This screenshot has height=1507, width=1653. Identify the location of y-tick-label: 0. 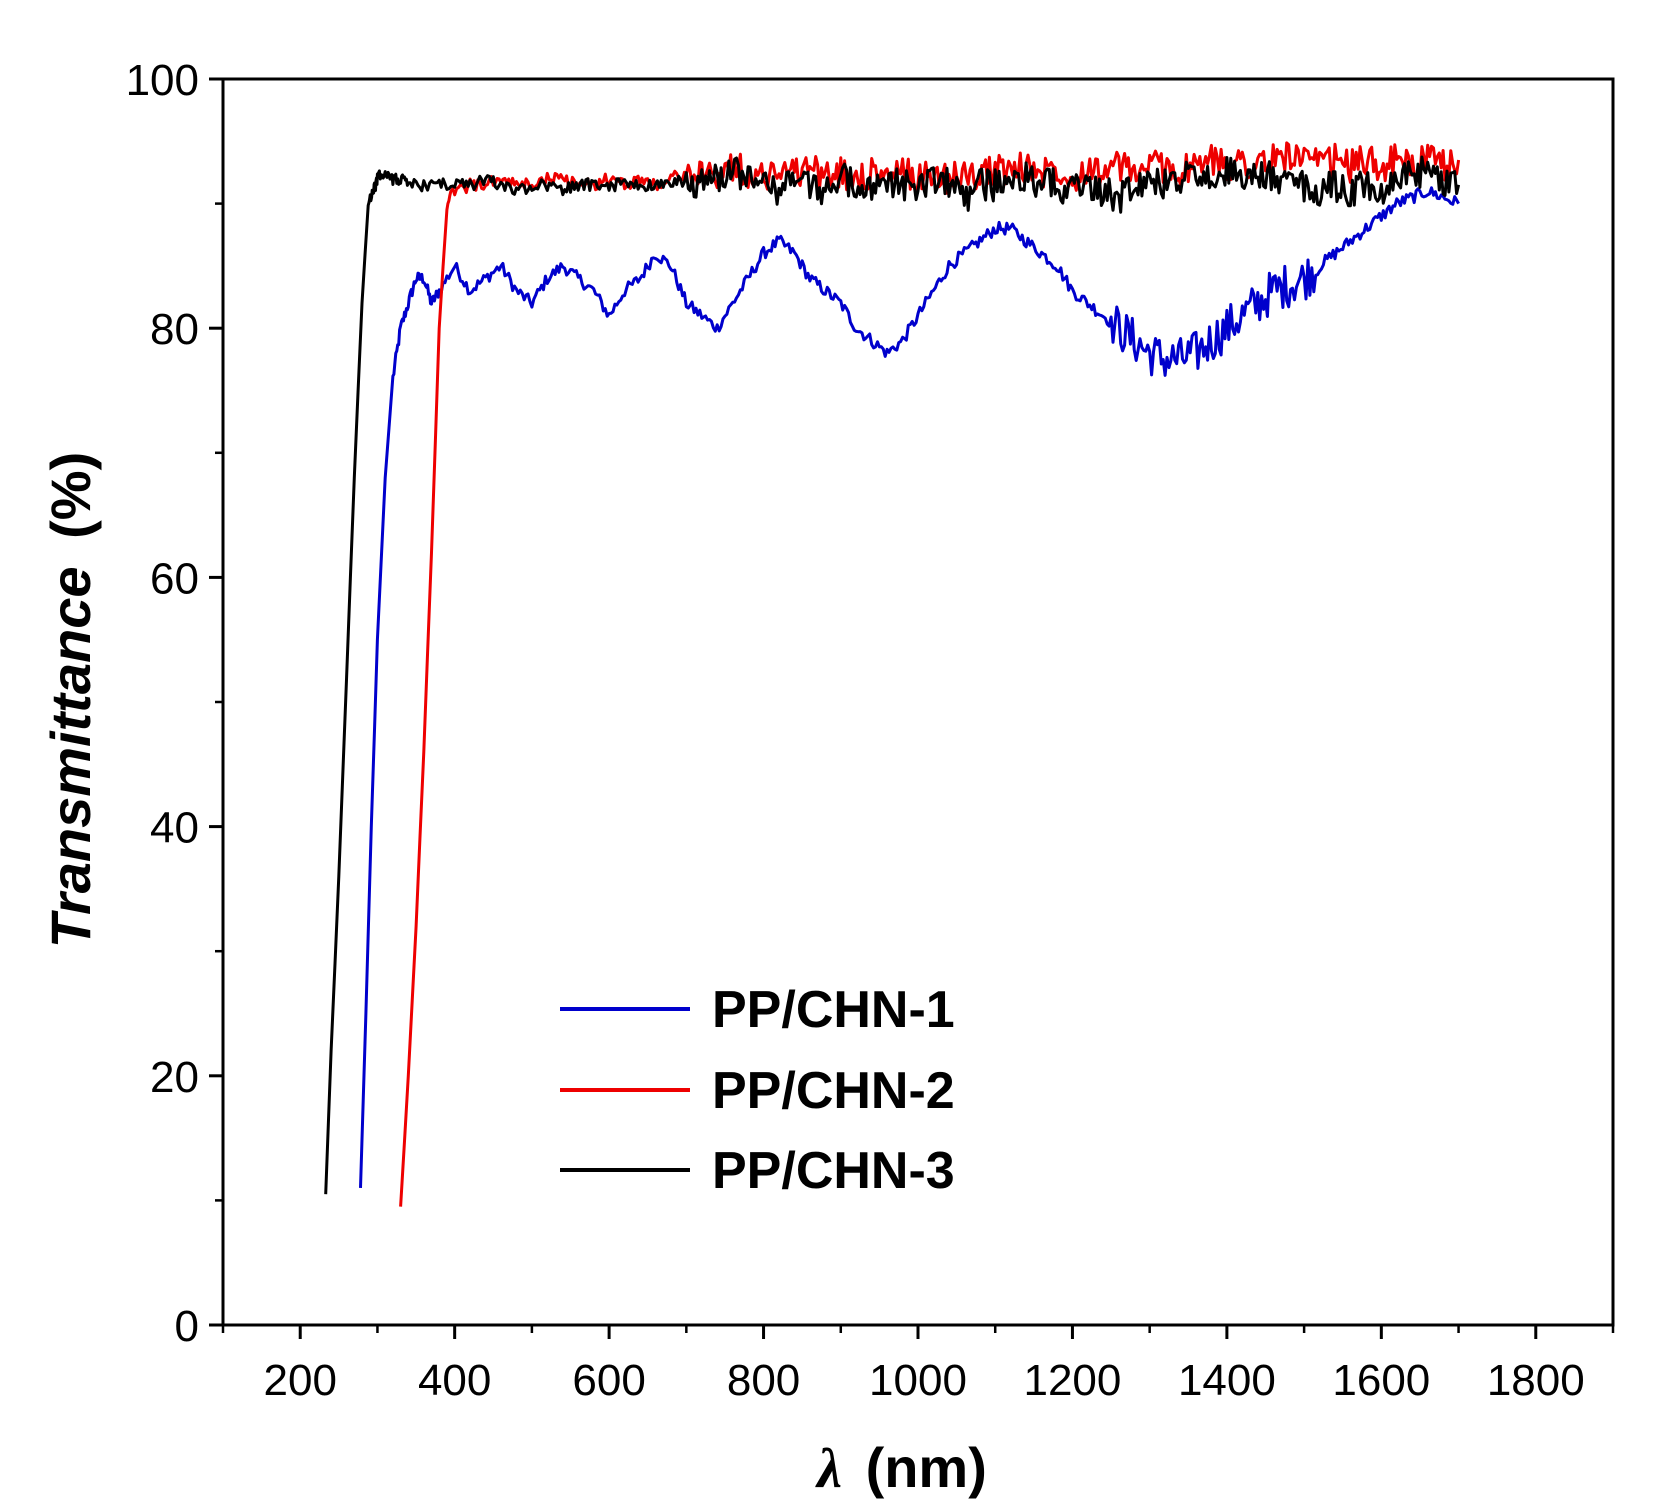
(187, 1326).